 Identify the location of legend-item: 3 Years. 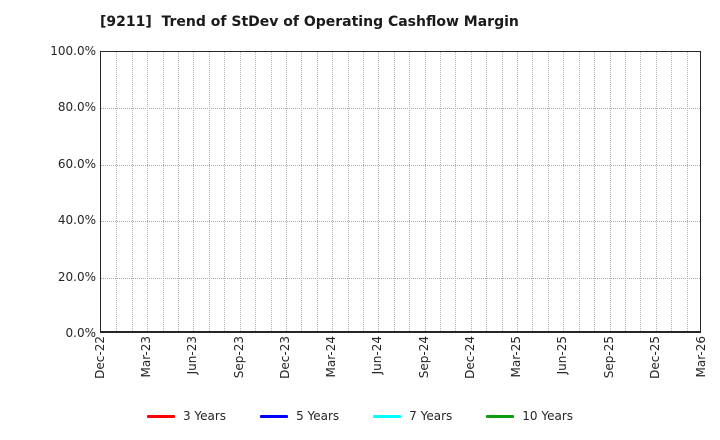
(186, 416).